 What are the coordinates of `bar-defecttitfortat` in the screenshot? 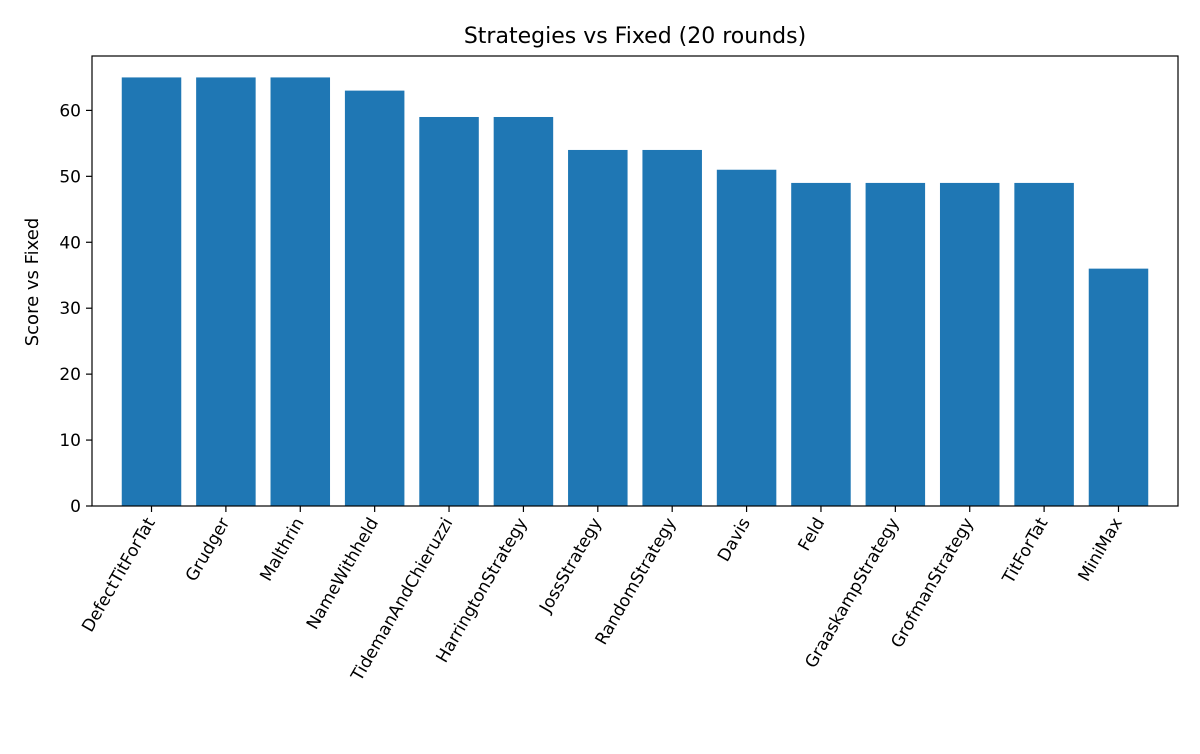 It's located at (151, 291).